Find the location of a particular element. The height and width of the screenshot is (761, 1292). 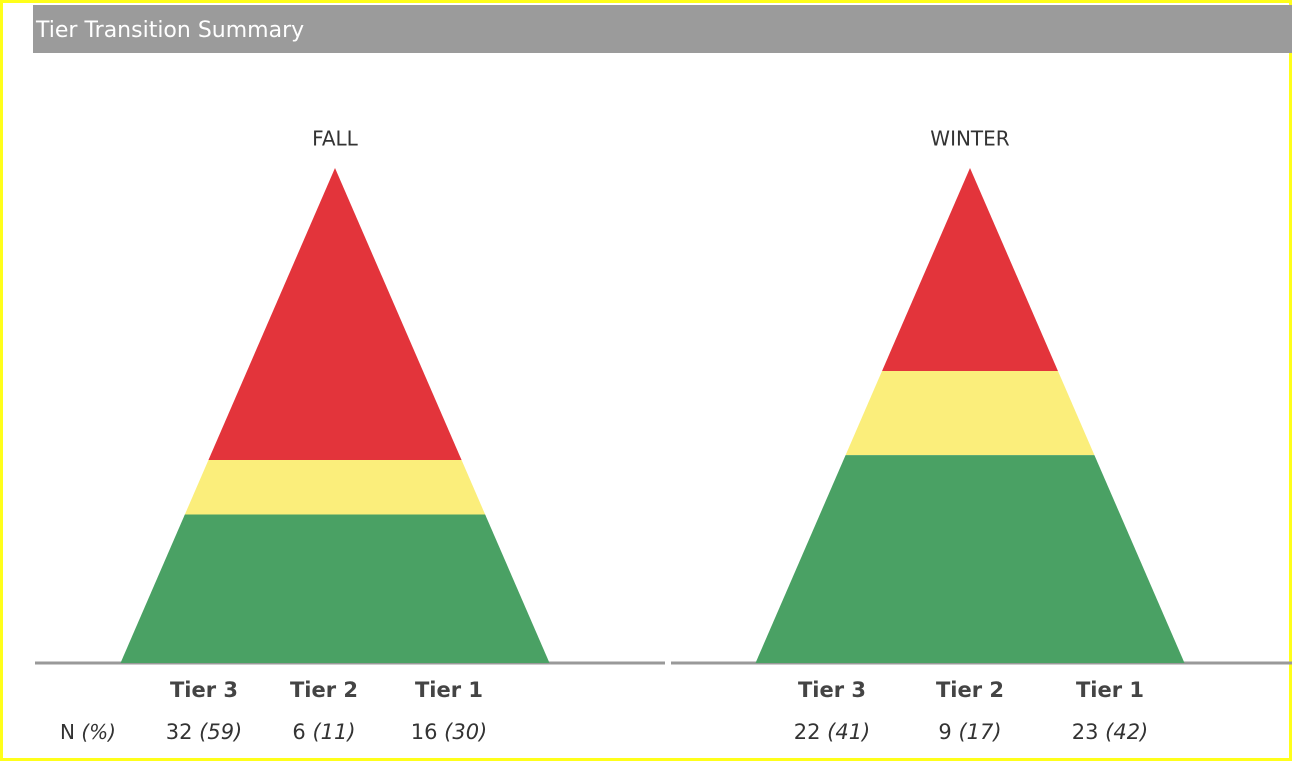

tier-value: 32 (59) is located at coordinates (204, 732).